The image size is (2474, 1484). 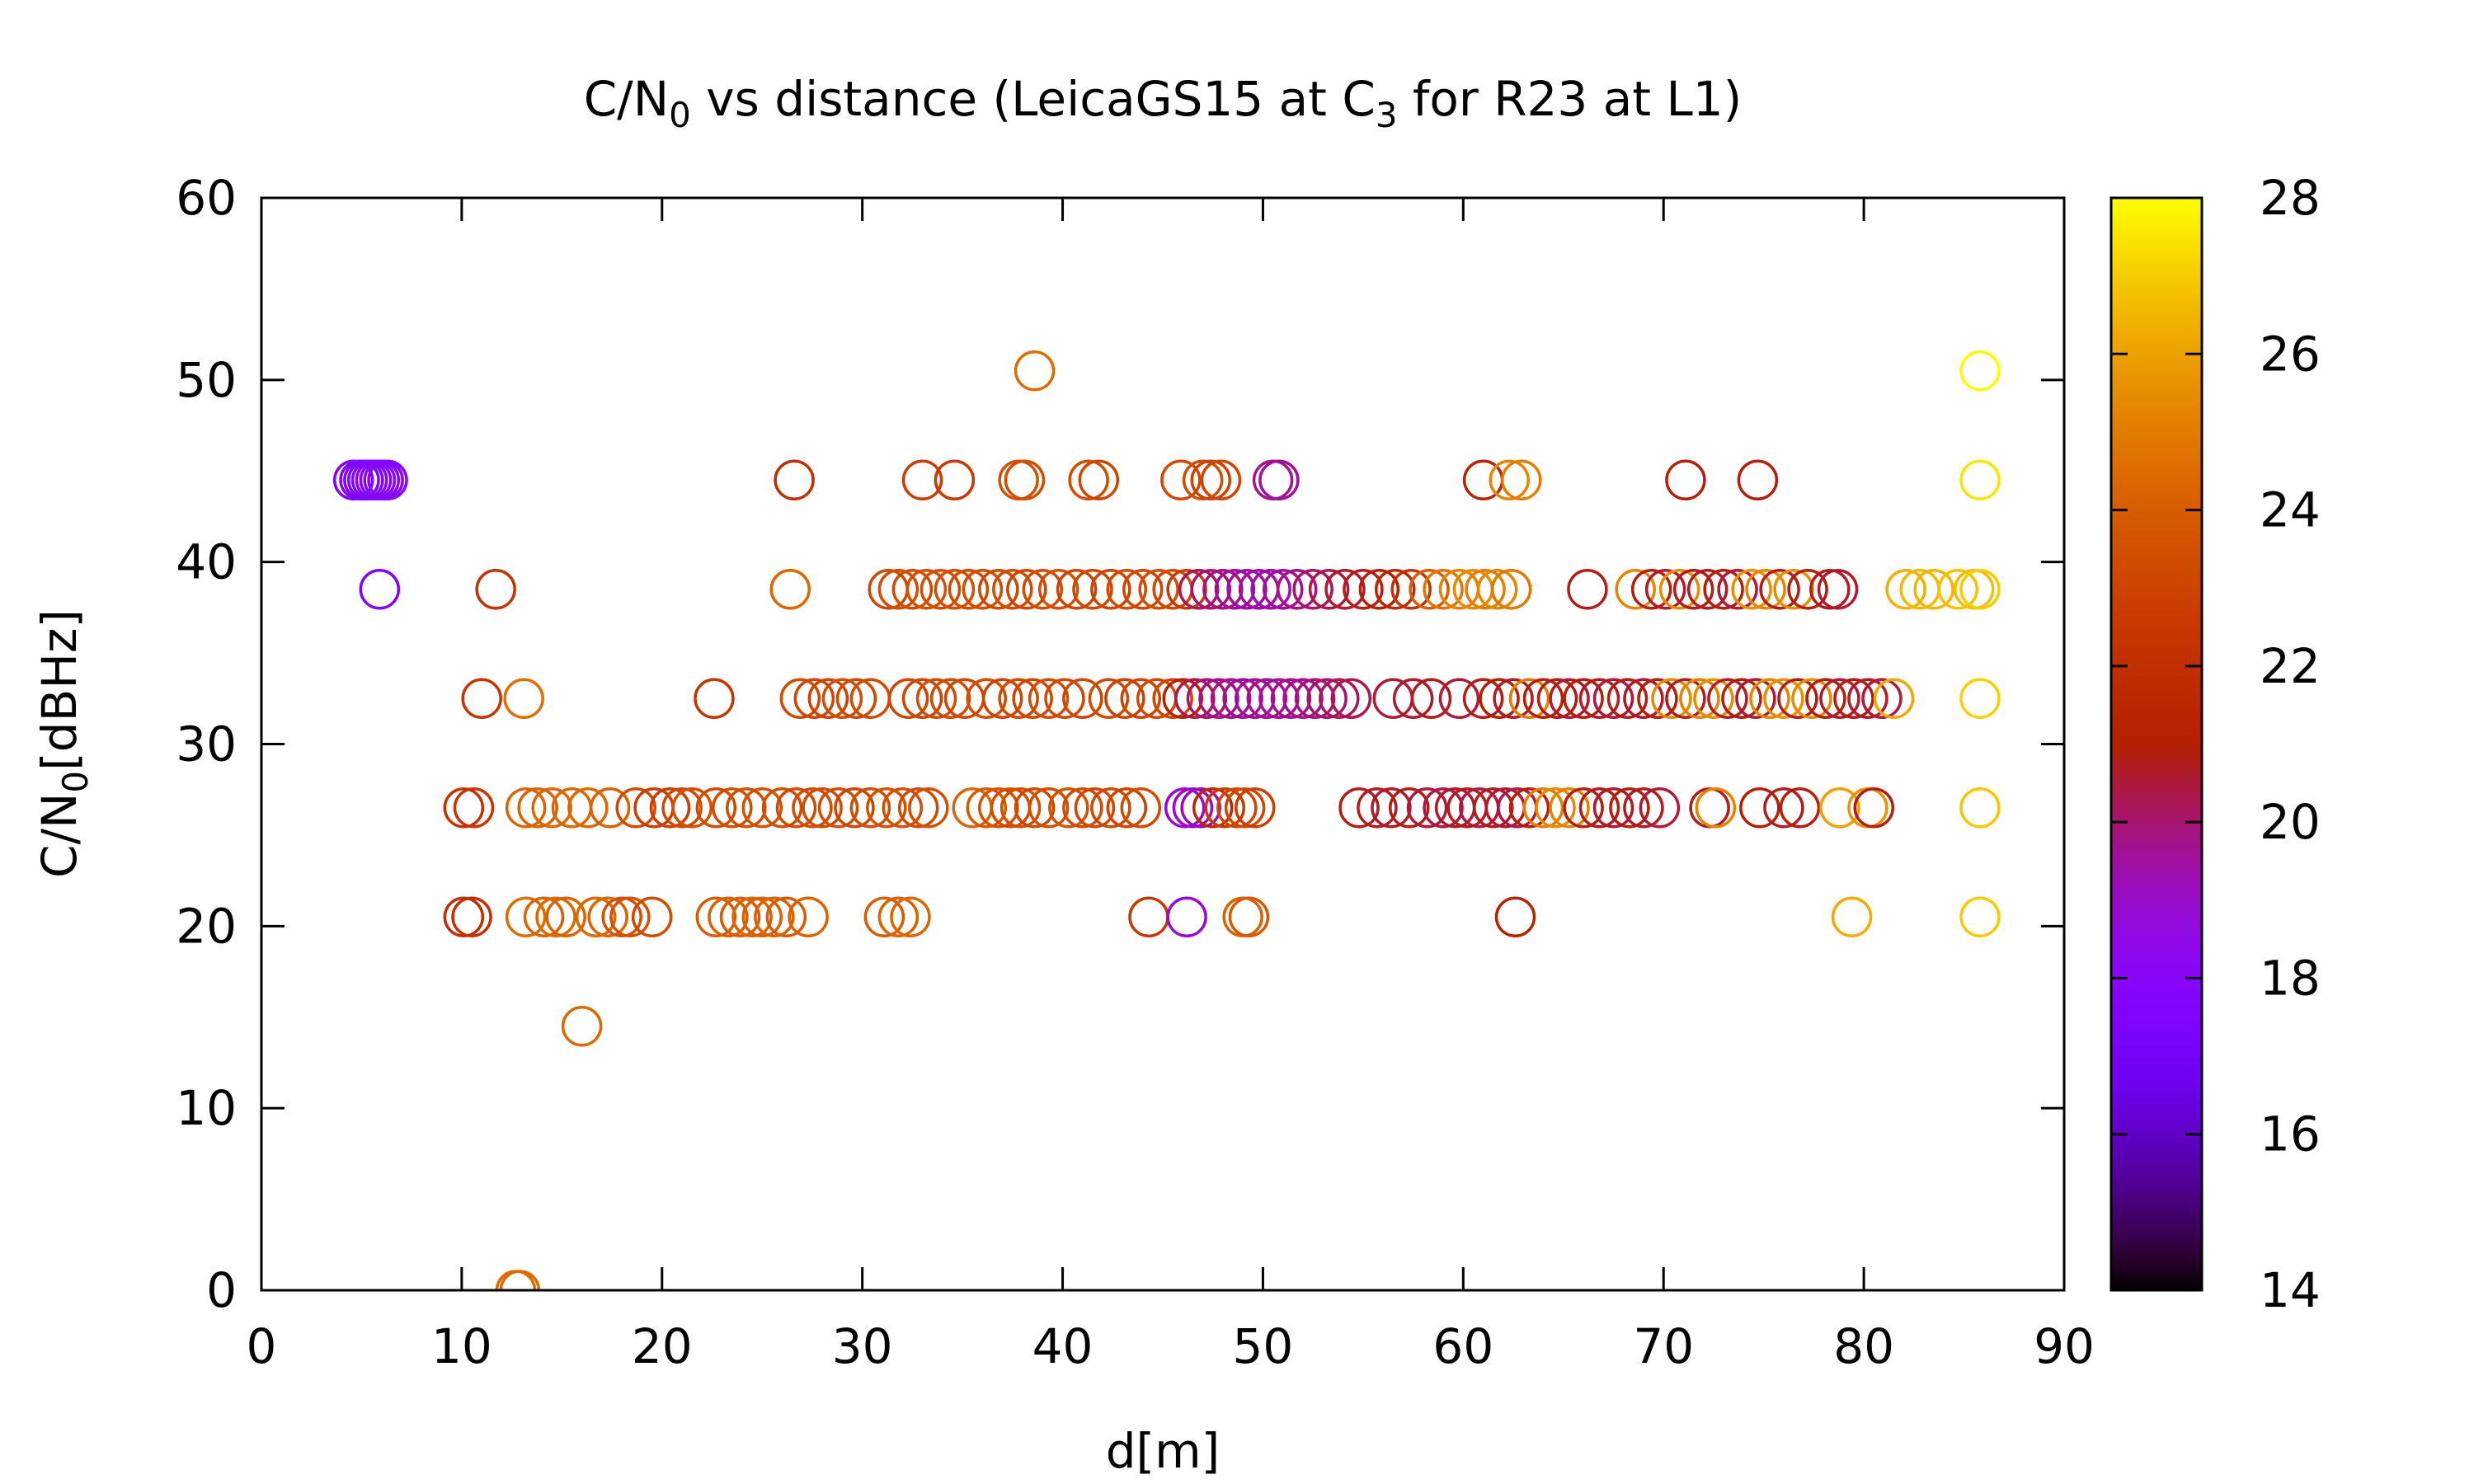 What do you see at coordinates (262, 1346) in the screenshot?
I see `x-tick-label: 0` at bounding box center [262, 1346].